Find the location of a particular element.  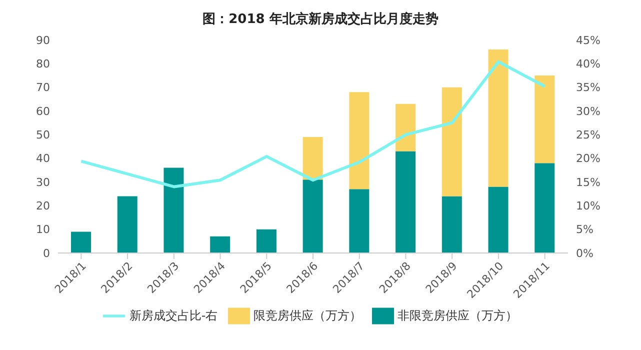

y2-tick-label: 30% is located at coordinates (588, 111).